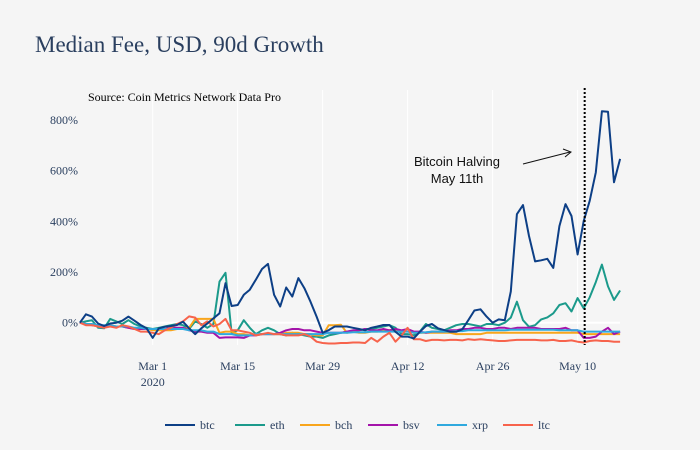 The image size is (700, 450). I want to click on annotation-arrow, so click(546, 158).